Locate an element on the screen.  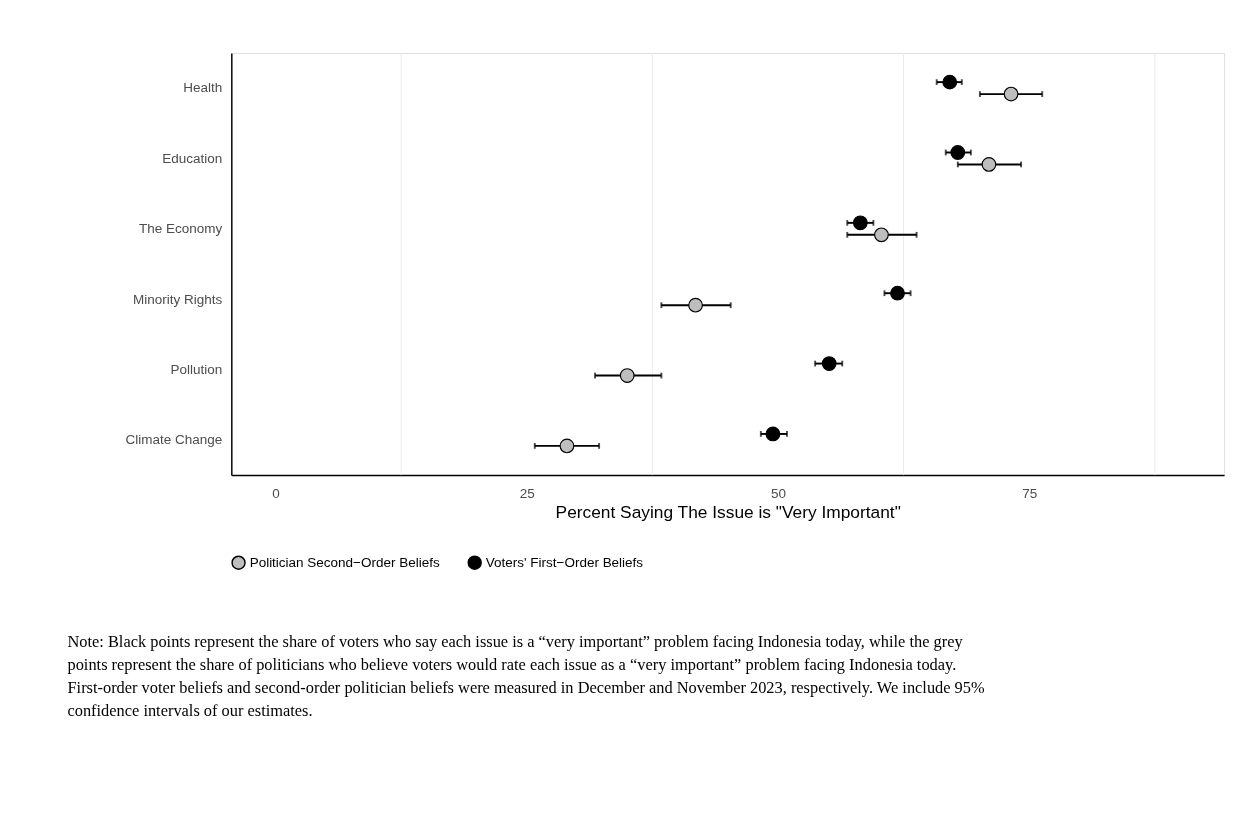
legend-label: Politician Second−Order Beliefs is located at coordinates (344, 562).